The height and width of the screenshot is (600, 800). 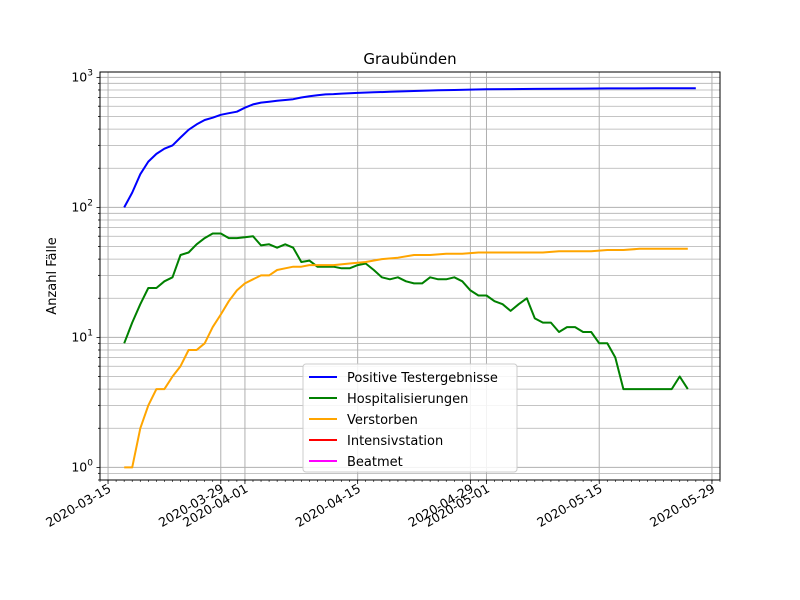 I want to click on legend-box, so click(x=410, y=418).